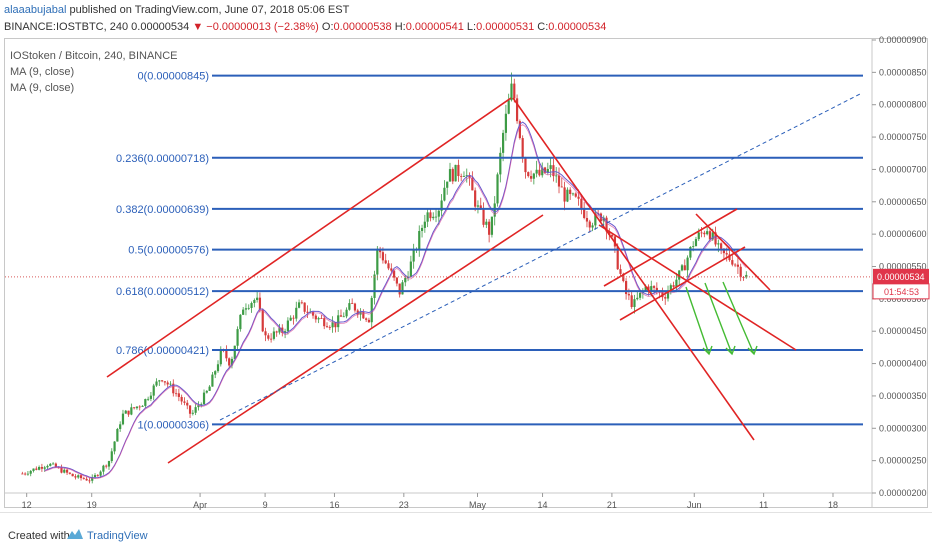 The height and width of the screenshot is (551, 932). What do you see at coordinates (117, 536) in the screenshot?
I see `tradingview-brand: TradingView` at bounding box center [117, 536].